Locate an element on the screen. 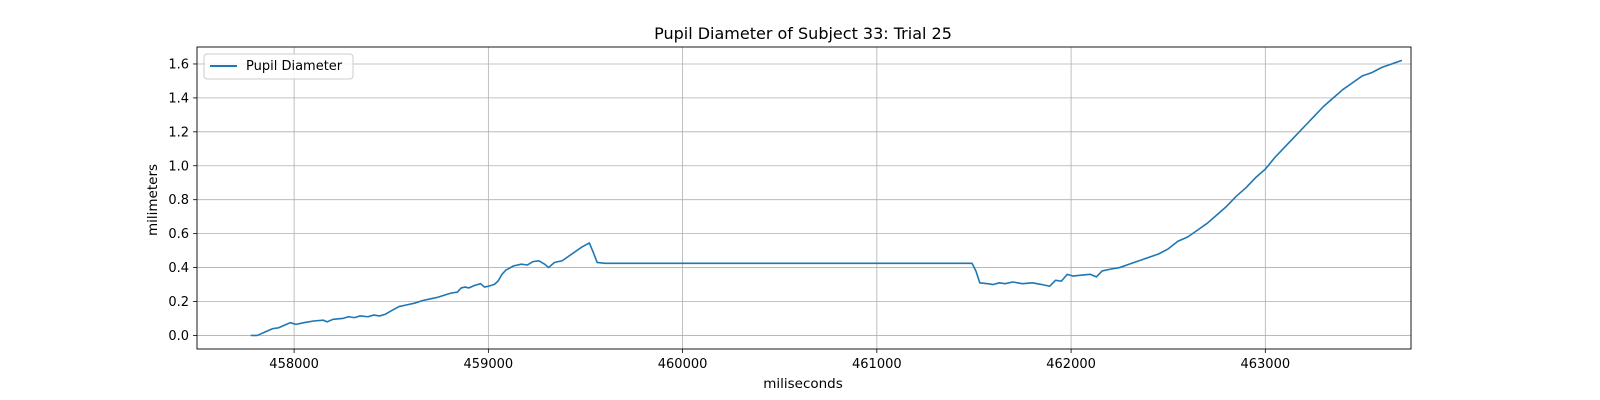  legend: Pupil Diameter is located at coordinates (278, 66).